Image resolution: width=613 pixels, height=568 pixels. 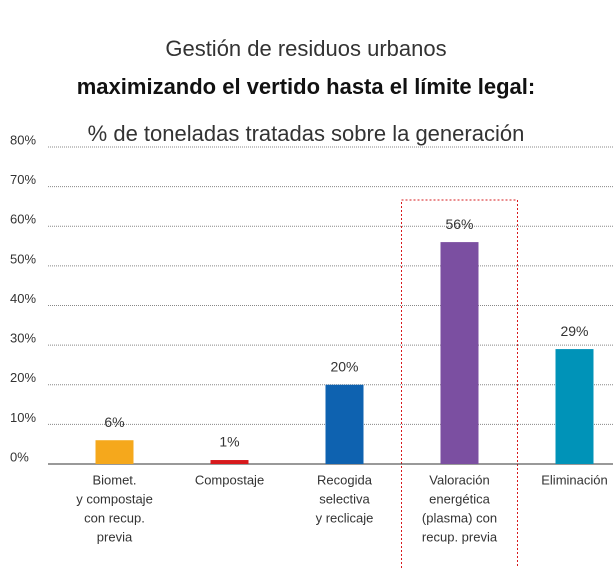 I want to click on y-tick-label: 0%, so click(x=19, y=456).